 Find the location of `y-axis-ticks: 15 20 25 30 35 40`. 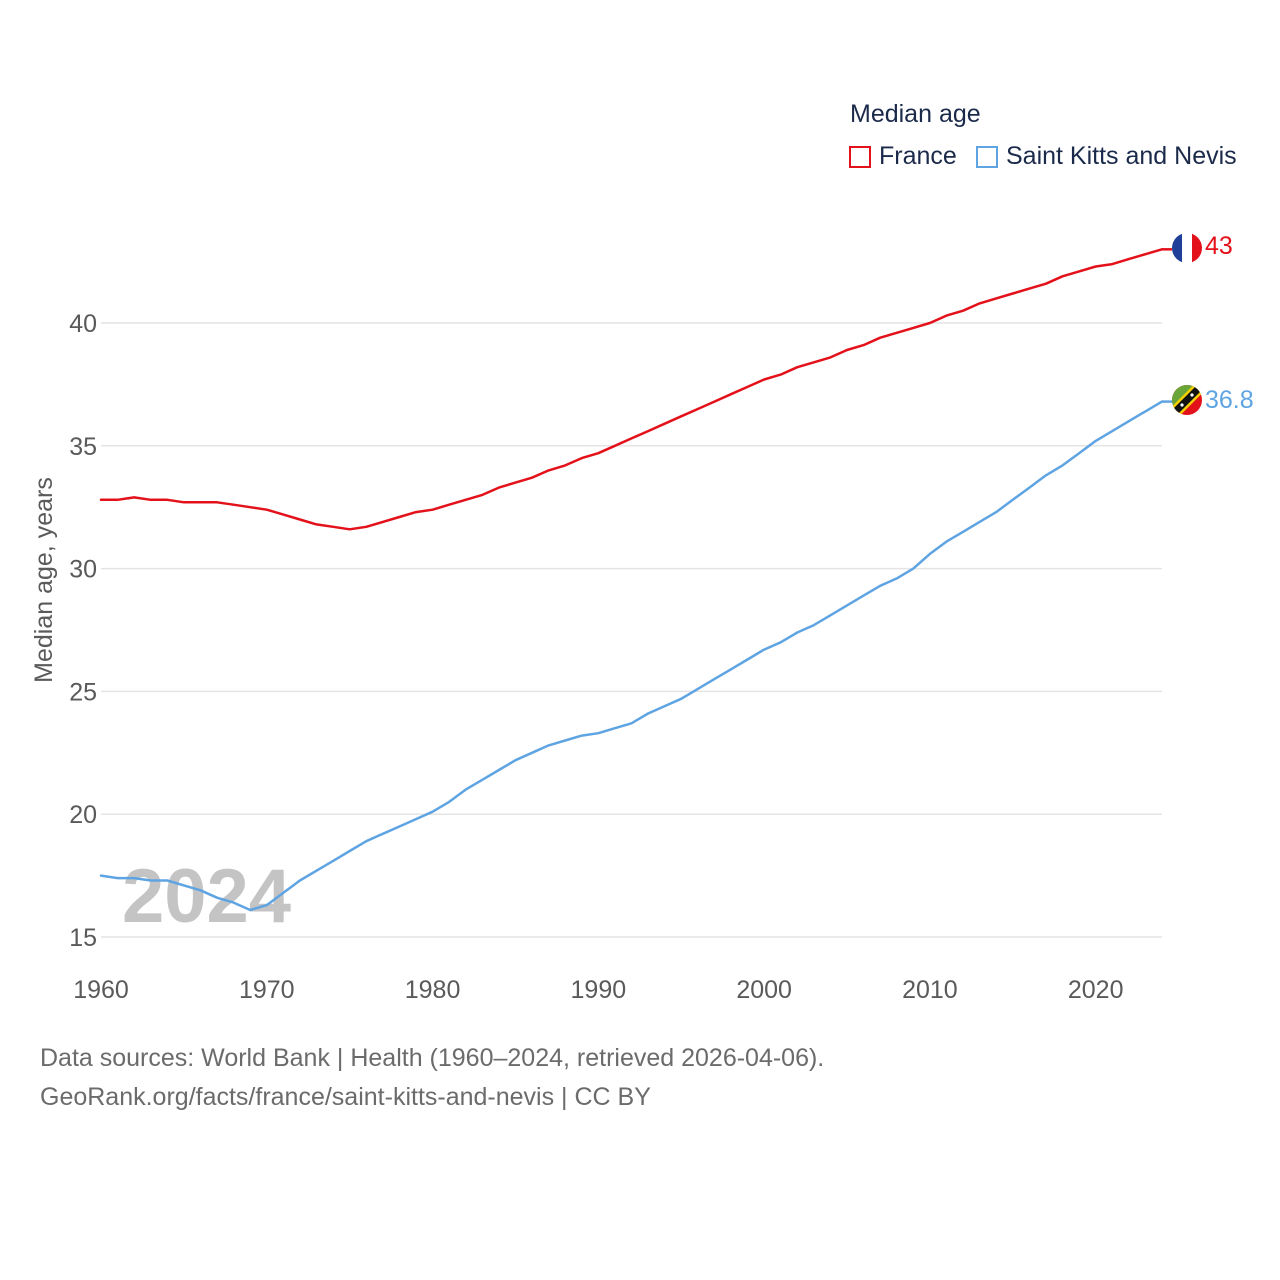

y-axis-ticks: 15 20 25 30 35 40 is located at coordinates (83, 631).